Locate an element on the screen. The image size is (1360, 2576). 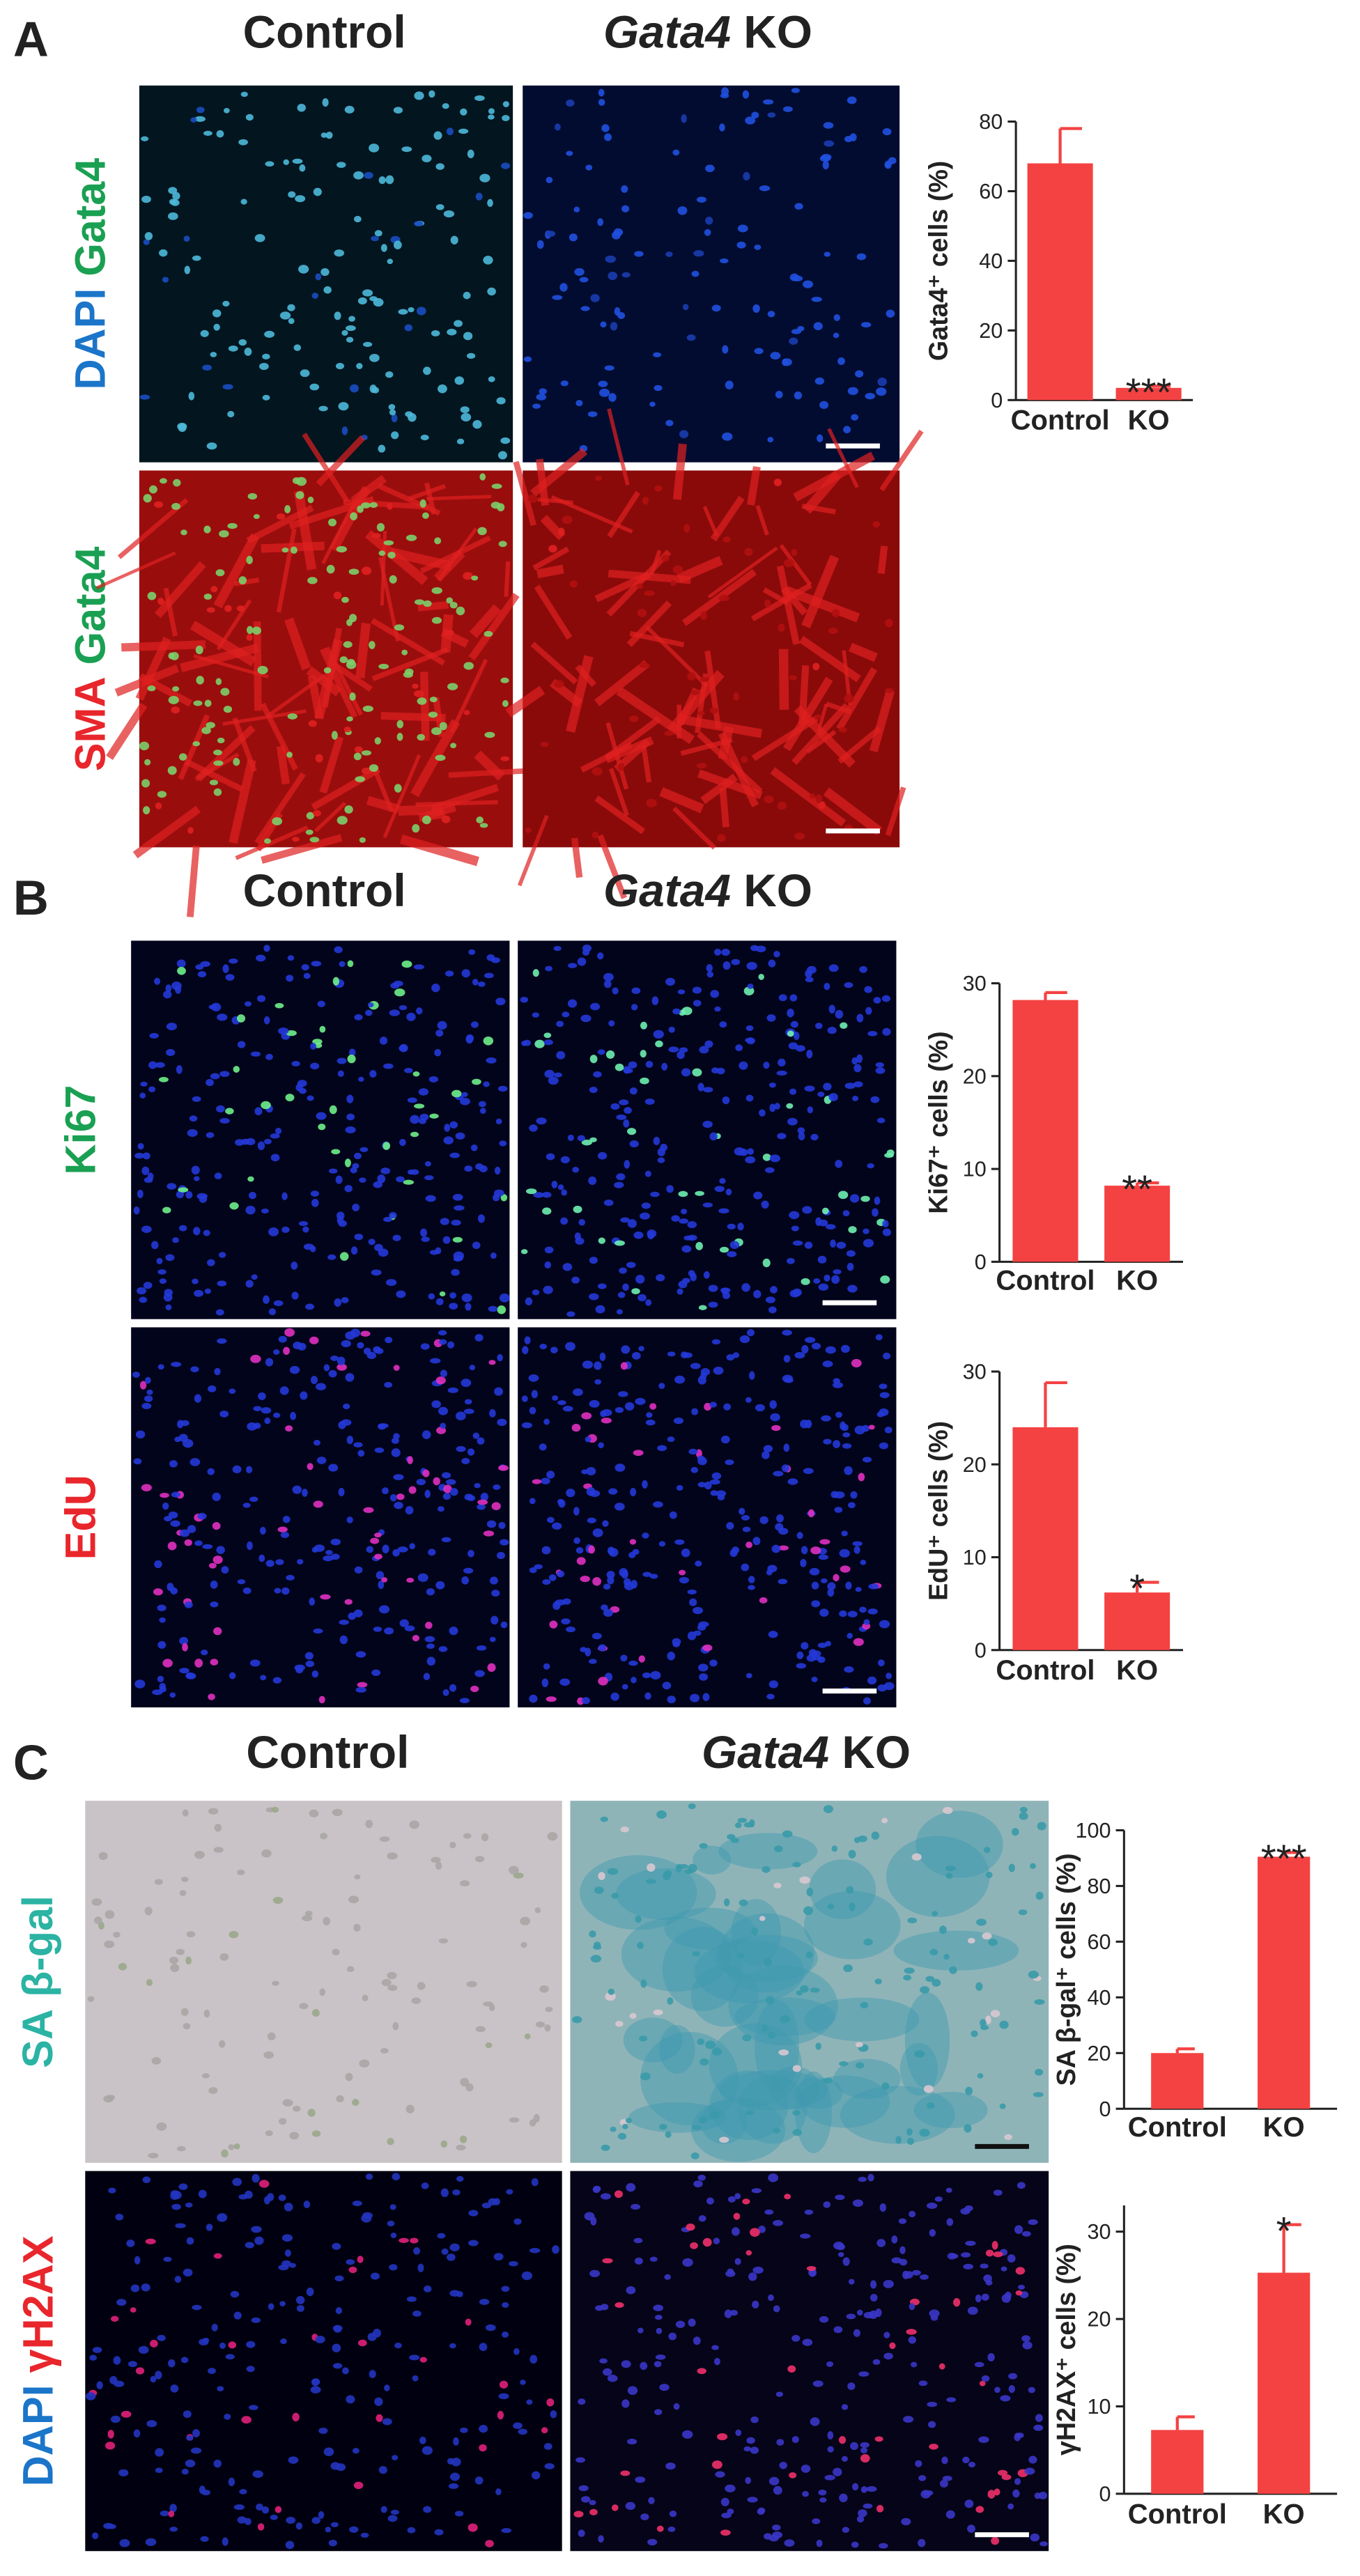
gene-name: Gata4 is located at coordinates (667, 890).